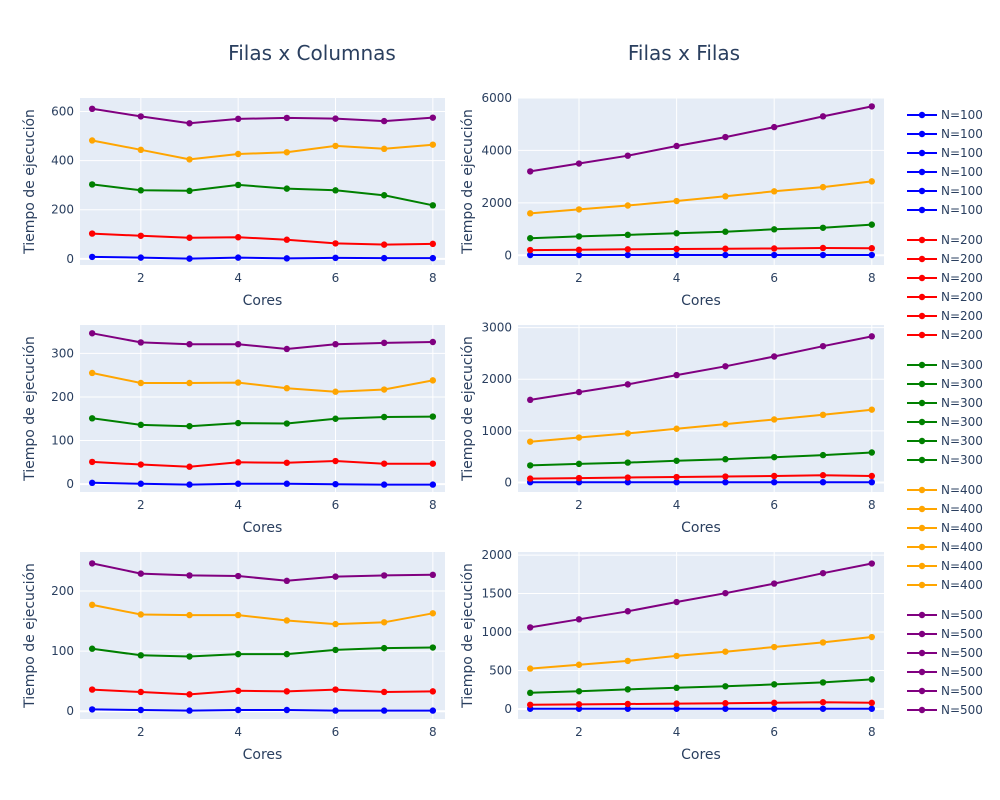 The width and height of the screenshot is (1000, 800). Describe the element at coordinates (233, 657) in the screenshot. I see `subplot-r3-c1: 2 4 6 8 0 100 200 Cores Tiempo de ejecución` at that location.